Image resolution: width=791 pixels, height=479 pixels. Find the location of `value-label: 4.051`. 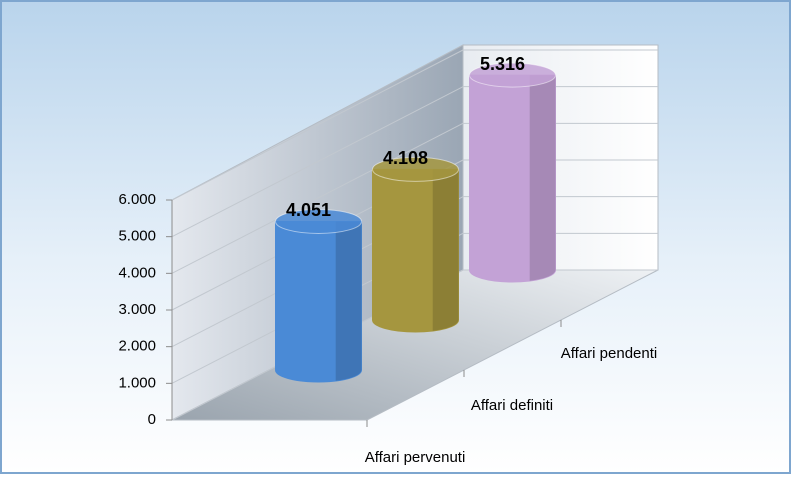

value-label: 4.051 is located at coordinates (308, 210).